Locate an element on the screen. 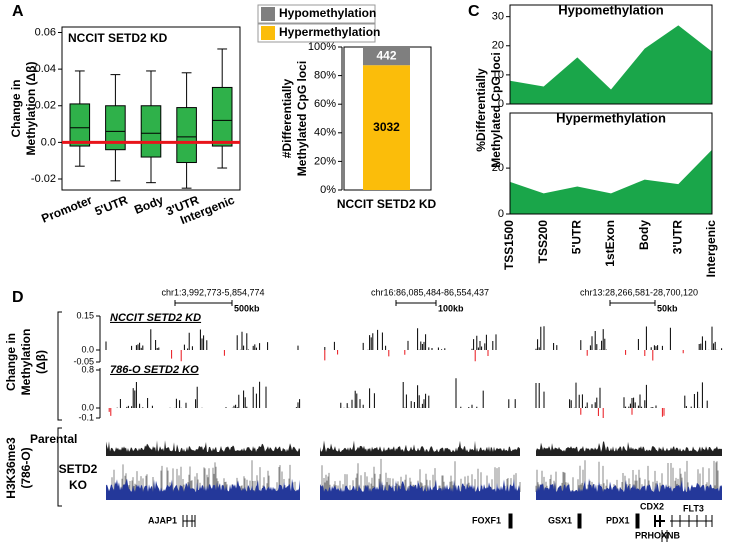 The width and height of the screenshot is (730, 546). track-label: SETD2 is located at coordinates (78, 469).